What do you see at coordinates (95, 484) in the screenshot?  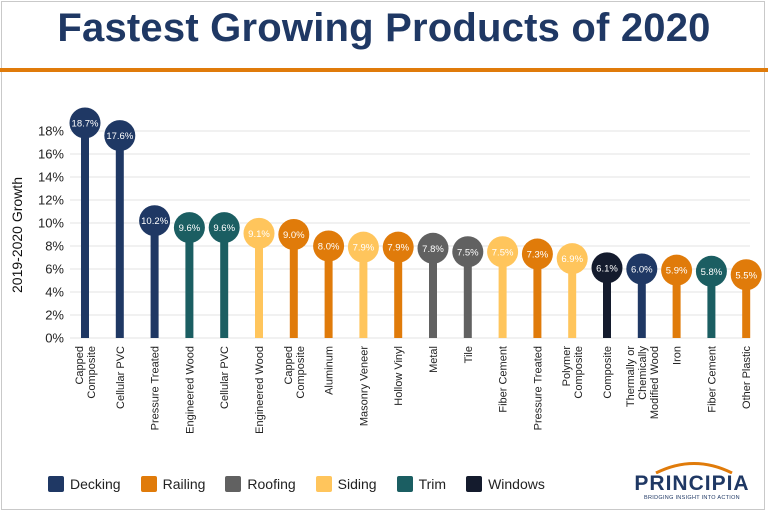 I see `legend-label: Decking` at bounding box center [95, 484].